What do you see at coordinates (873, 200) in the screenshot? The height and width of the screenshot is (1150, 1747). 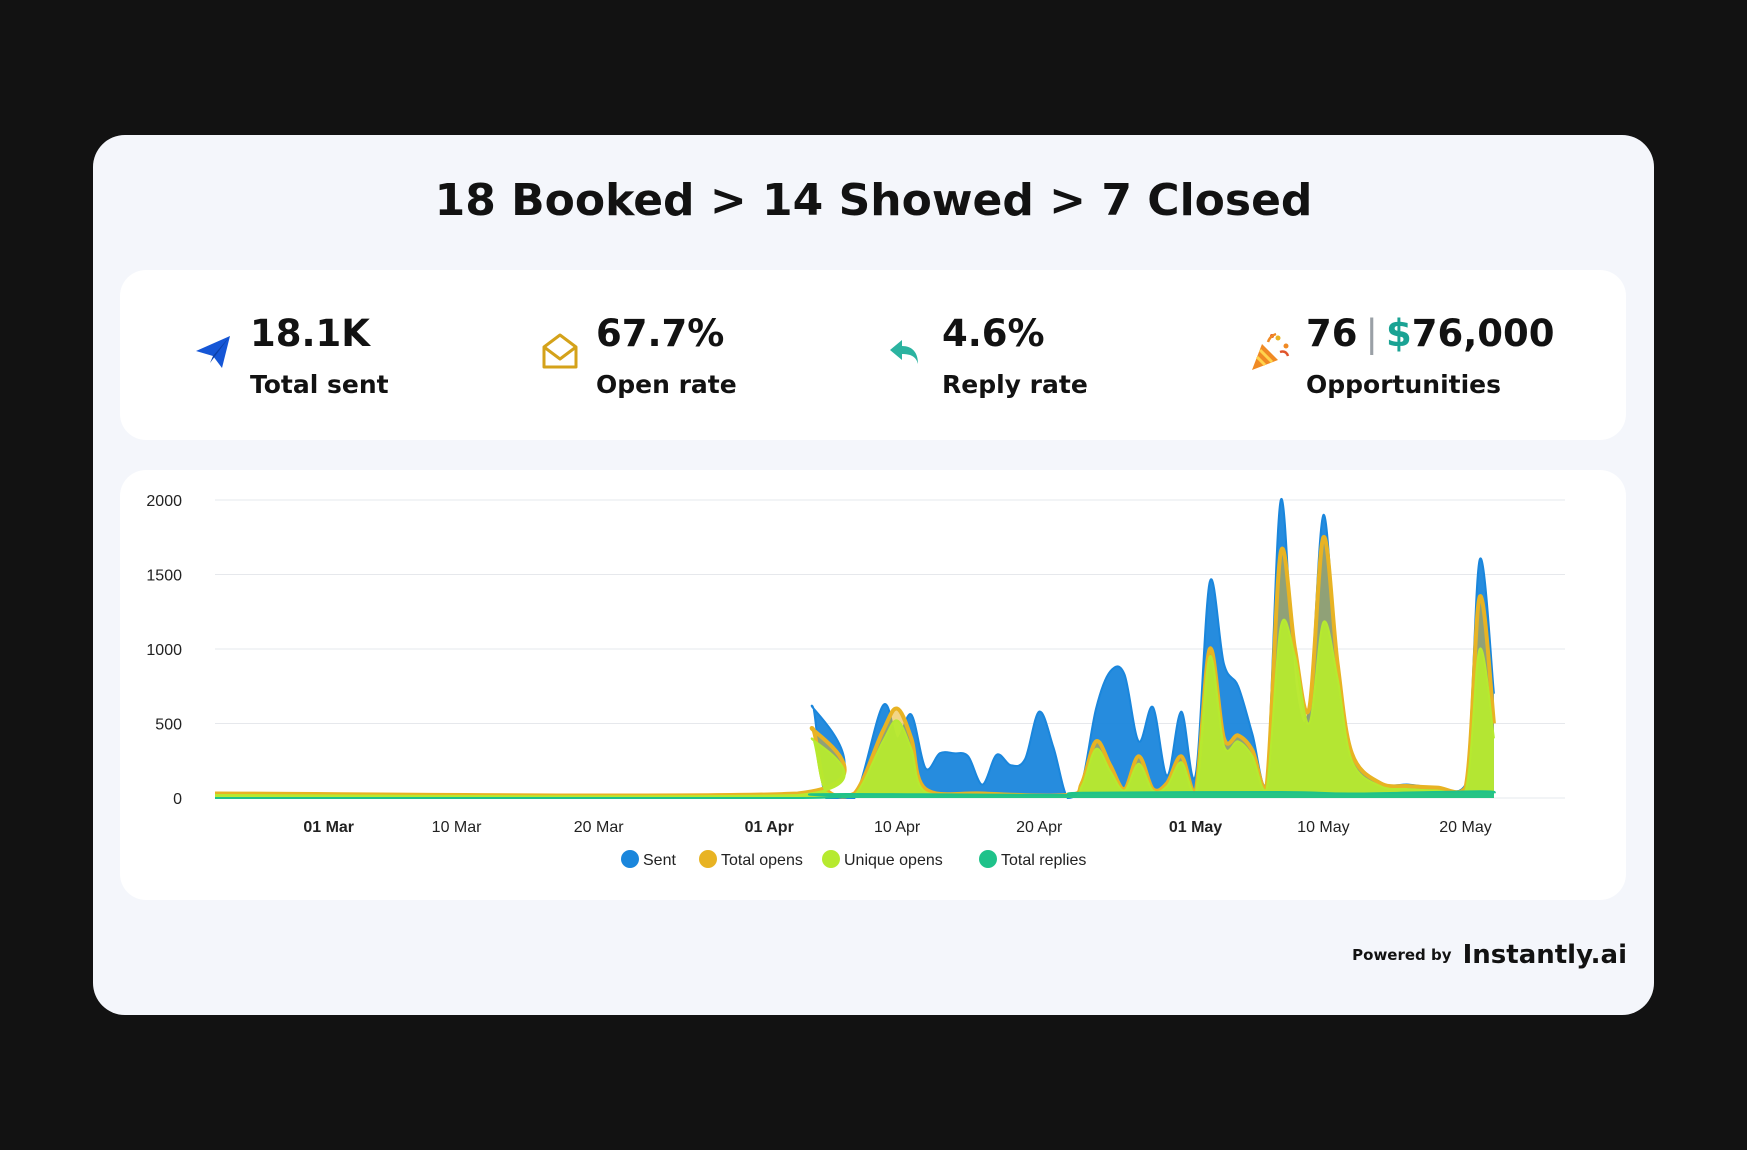 I see `funnel-headline: 18 Booked > 14 Showed > 7 Closed` at bounding box center [873, 200].